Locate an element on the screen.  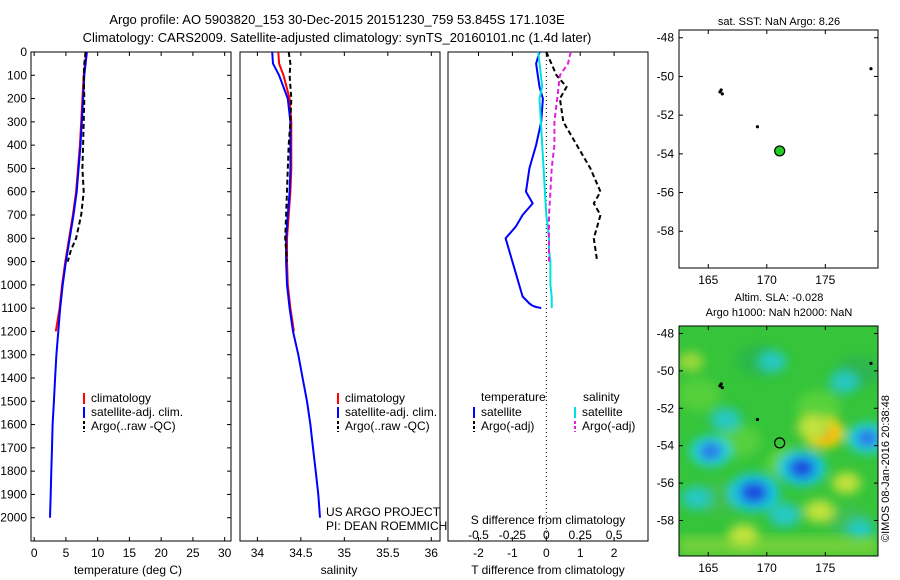
depth-tick-label: 700 is located at coordinates (17, 215).